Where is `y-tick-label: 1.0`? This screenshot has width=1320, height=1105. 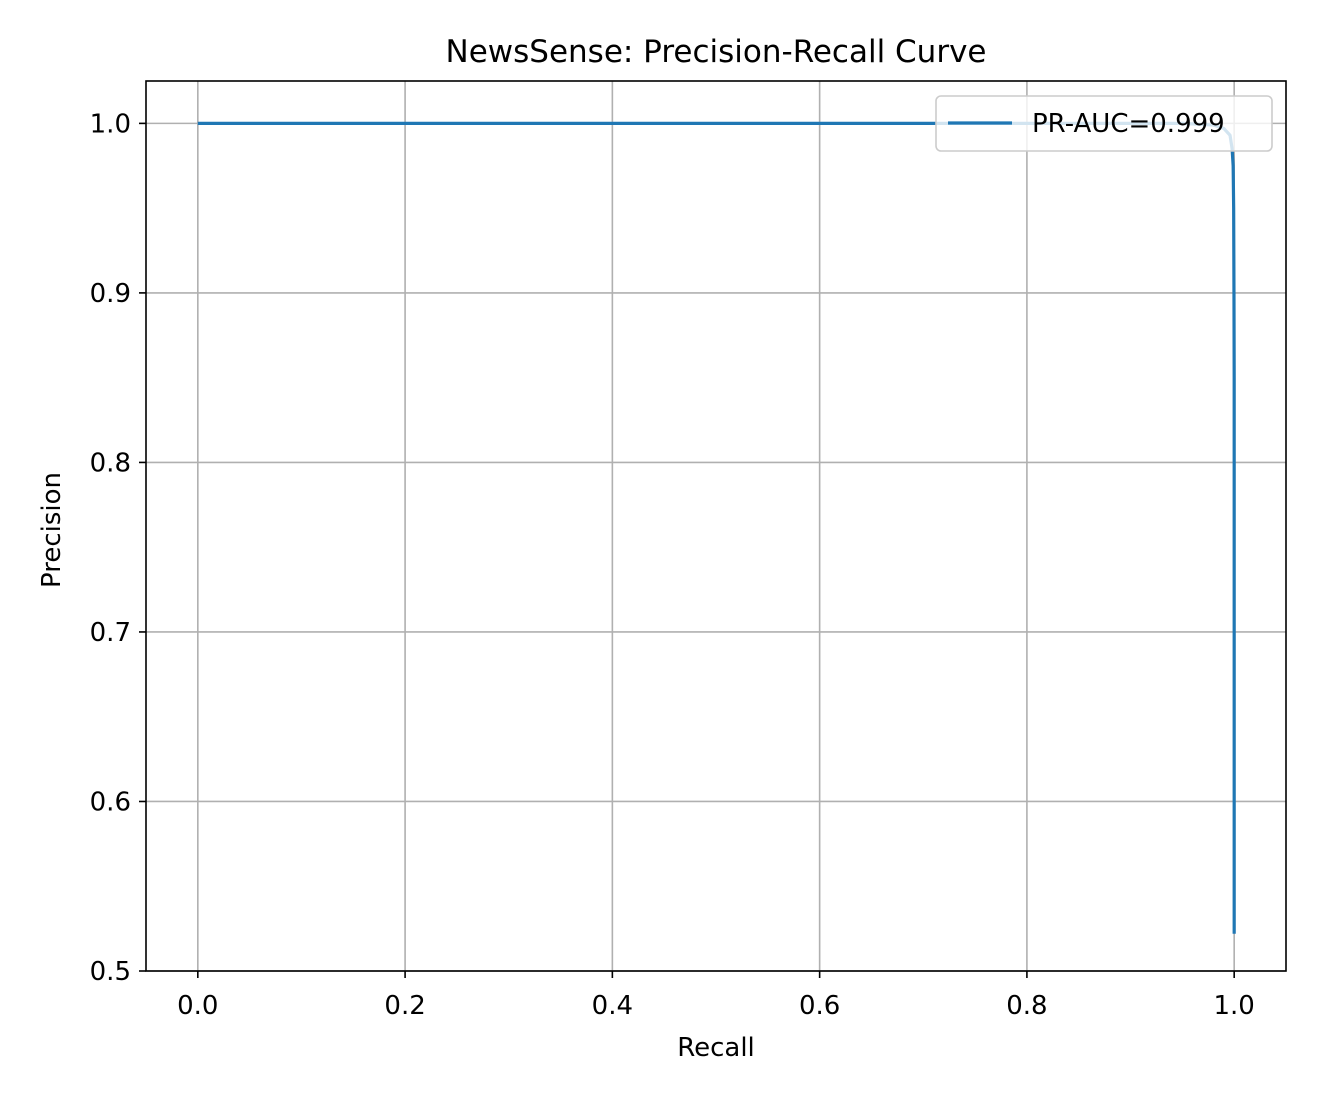 y-tick-label: 1.0 is located at coordinates (110, 124).